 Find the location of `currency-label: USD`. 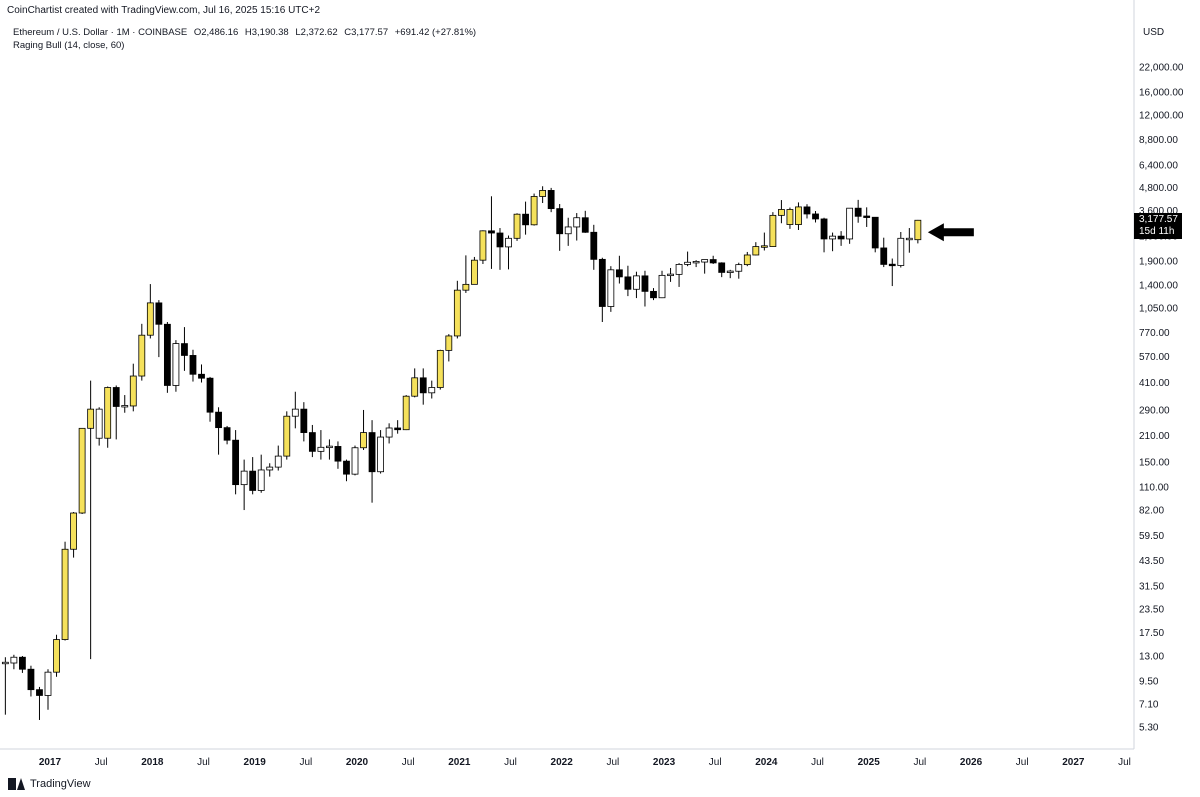

currency-label: USD is located at coordinates (1154, 32).